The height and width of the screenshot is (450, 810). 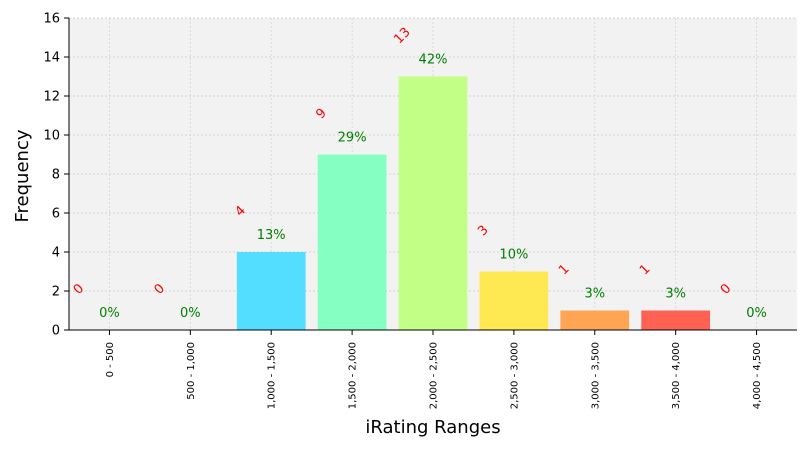 I want to click on y-tick-label: 10, so click(x=51, y=136).